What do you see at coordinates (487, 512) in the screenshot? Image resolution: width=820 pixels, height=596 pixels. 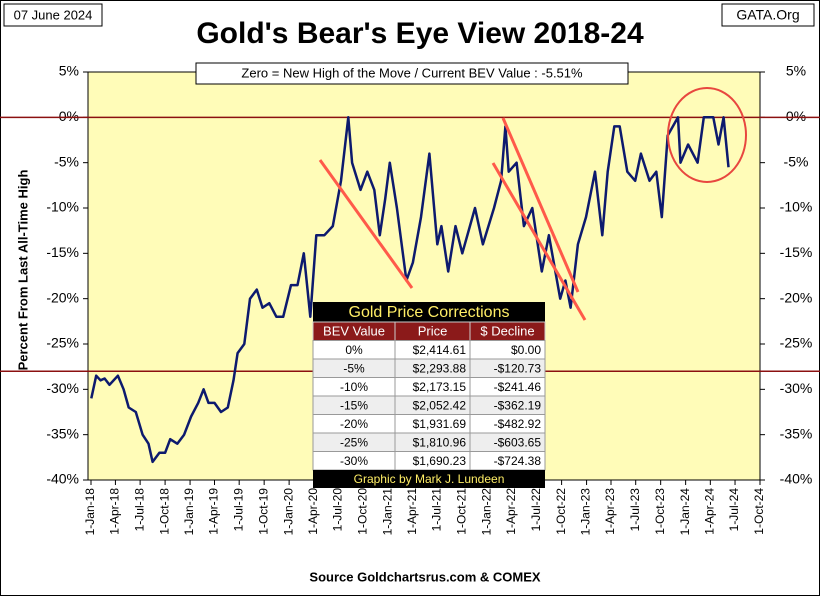 I see `x-tick-label: 1-Jan-22` at bounding box center [487, 512].